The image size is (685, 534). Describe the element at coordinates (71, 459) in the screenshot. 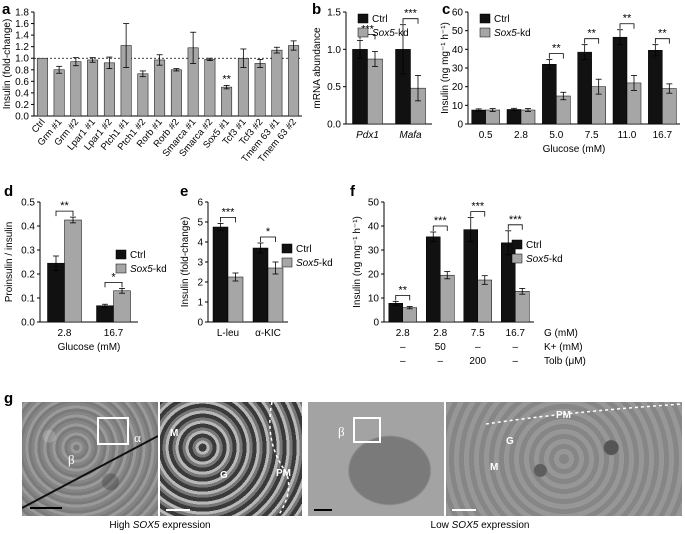

I see `label-beta: β` at that location.